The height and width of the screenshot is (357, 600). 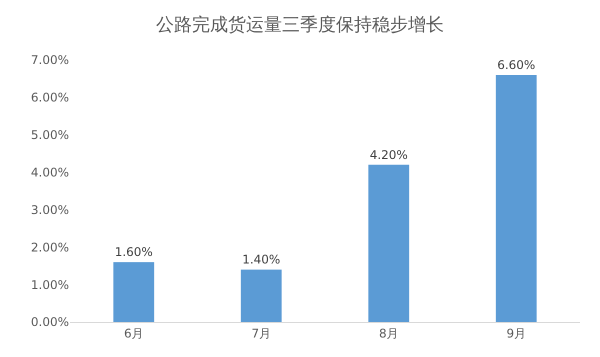 I want to click on y-tick-label: 6.00%, so click(x=49, y=97).